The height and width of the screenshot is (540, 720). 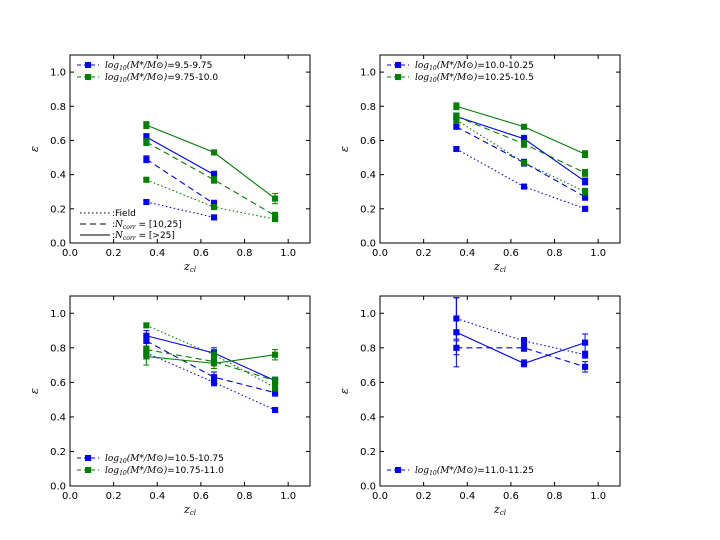 I want to click on legend-label: log10(M*/M⊙)=10.5-10.75, so click(x=164, y=459).